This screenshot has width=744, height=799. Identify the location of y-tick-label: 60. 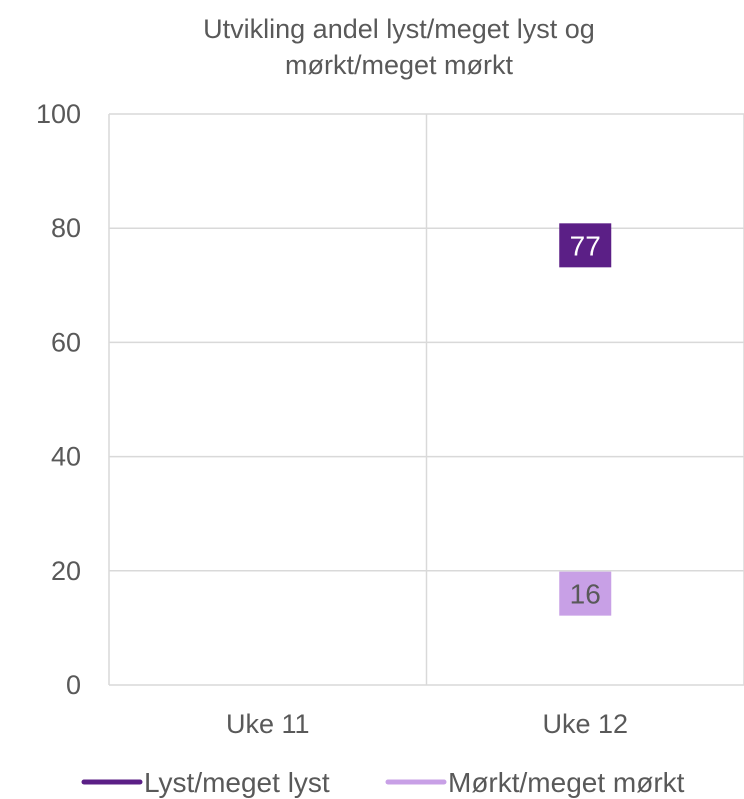
(66, 342).